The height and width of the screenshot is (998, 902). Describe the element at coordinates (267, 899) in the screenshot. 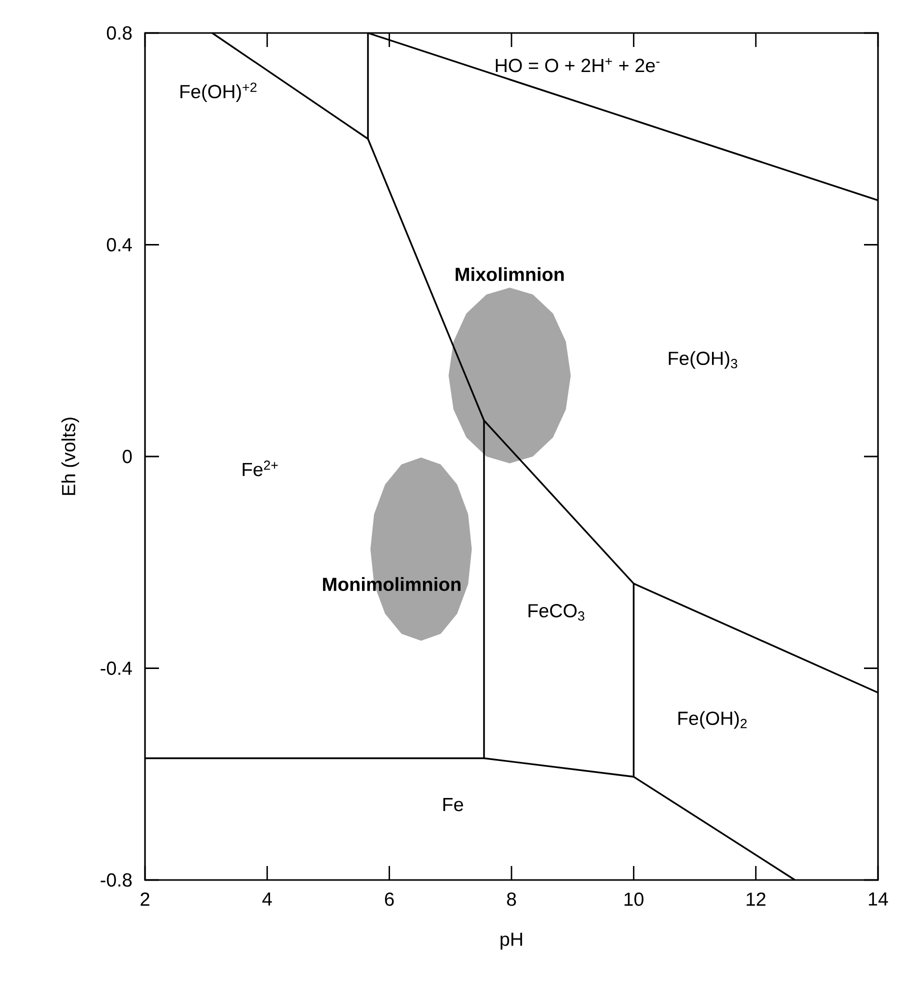

I see `x-tick-label: 4` at that location.